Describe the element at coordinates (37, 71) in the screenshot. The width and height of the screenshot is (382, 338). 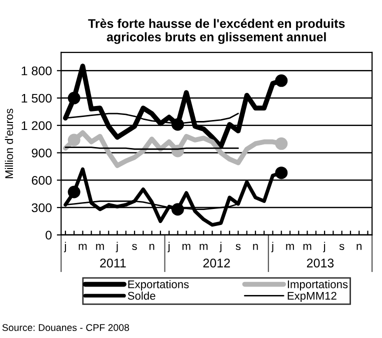
I see `y-tick-label: 1 800` at that location.